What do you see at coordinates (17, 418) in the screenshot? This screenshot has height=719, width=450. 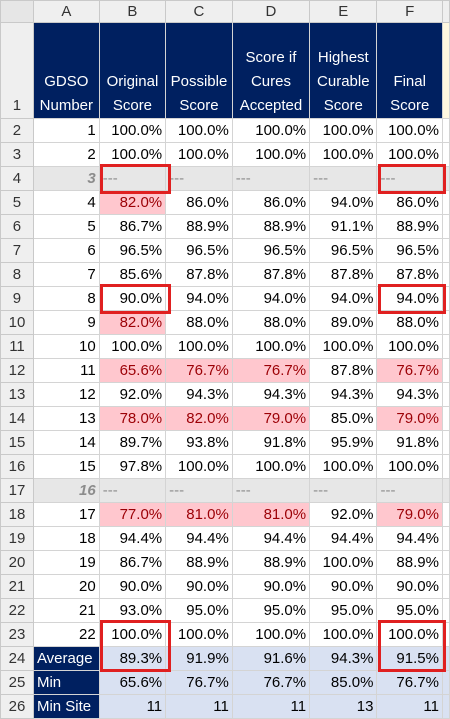 I see `row-number: 14` at bounding box center [17, 418].